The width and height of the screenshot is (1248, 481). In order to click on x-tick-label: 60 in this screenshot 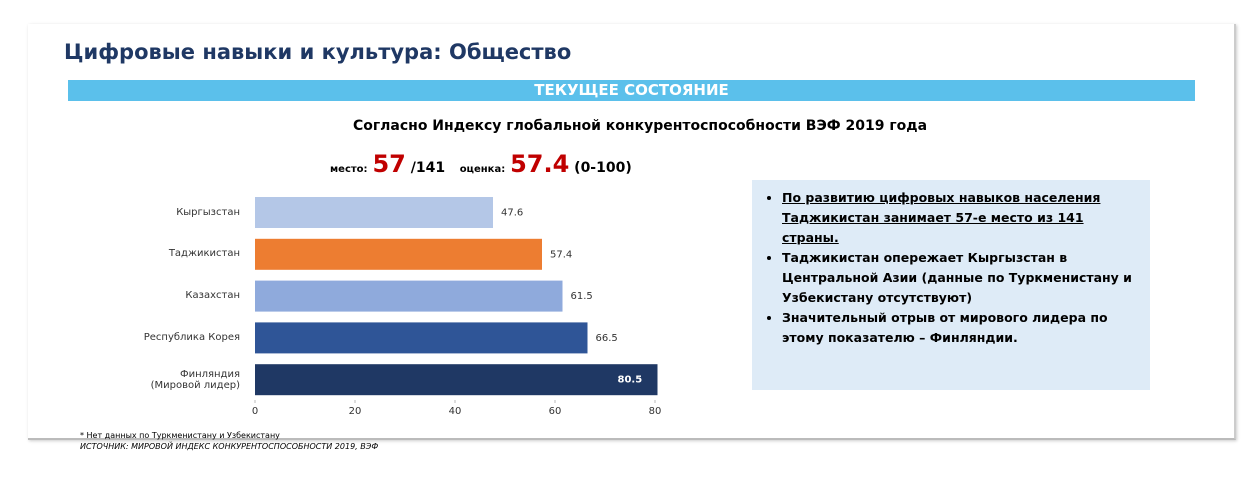, I will do `click(555, 411)`.